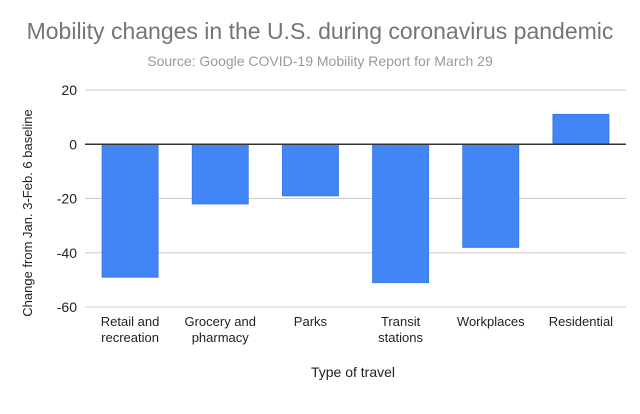  Describe the element at coordinates (581, 321) in the screenshot. I see `x-tick-label: Residential` at that location.